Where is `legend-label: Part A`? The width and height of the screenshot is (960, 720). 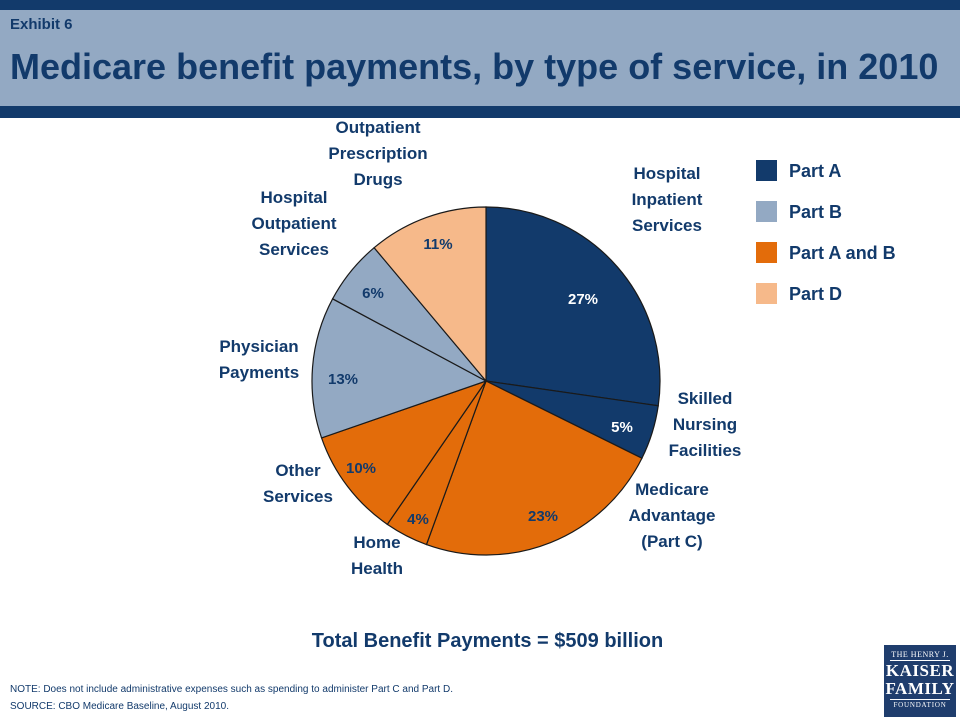
legend-label: Part A is located at coordinates (815, 171).